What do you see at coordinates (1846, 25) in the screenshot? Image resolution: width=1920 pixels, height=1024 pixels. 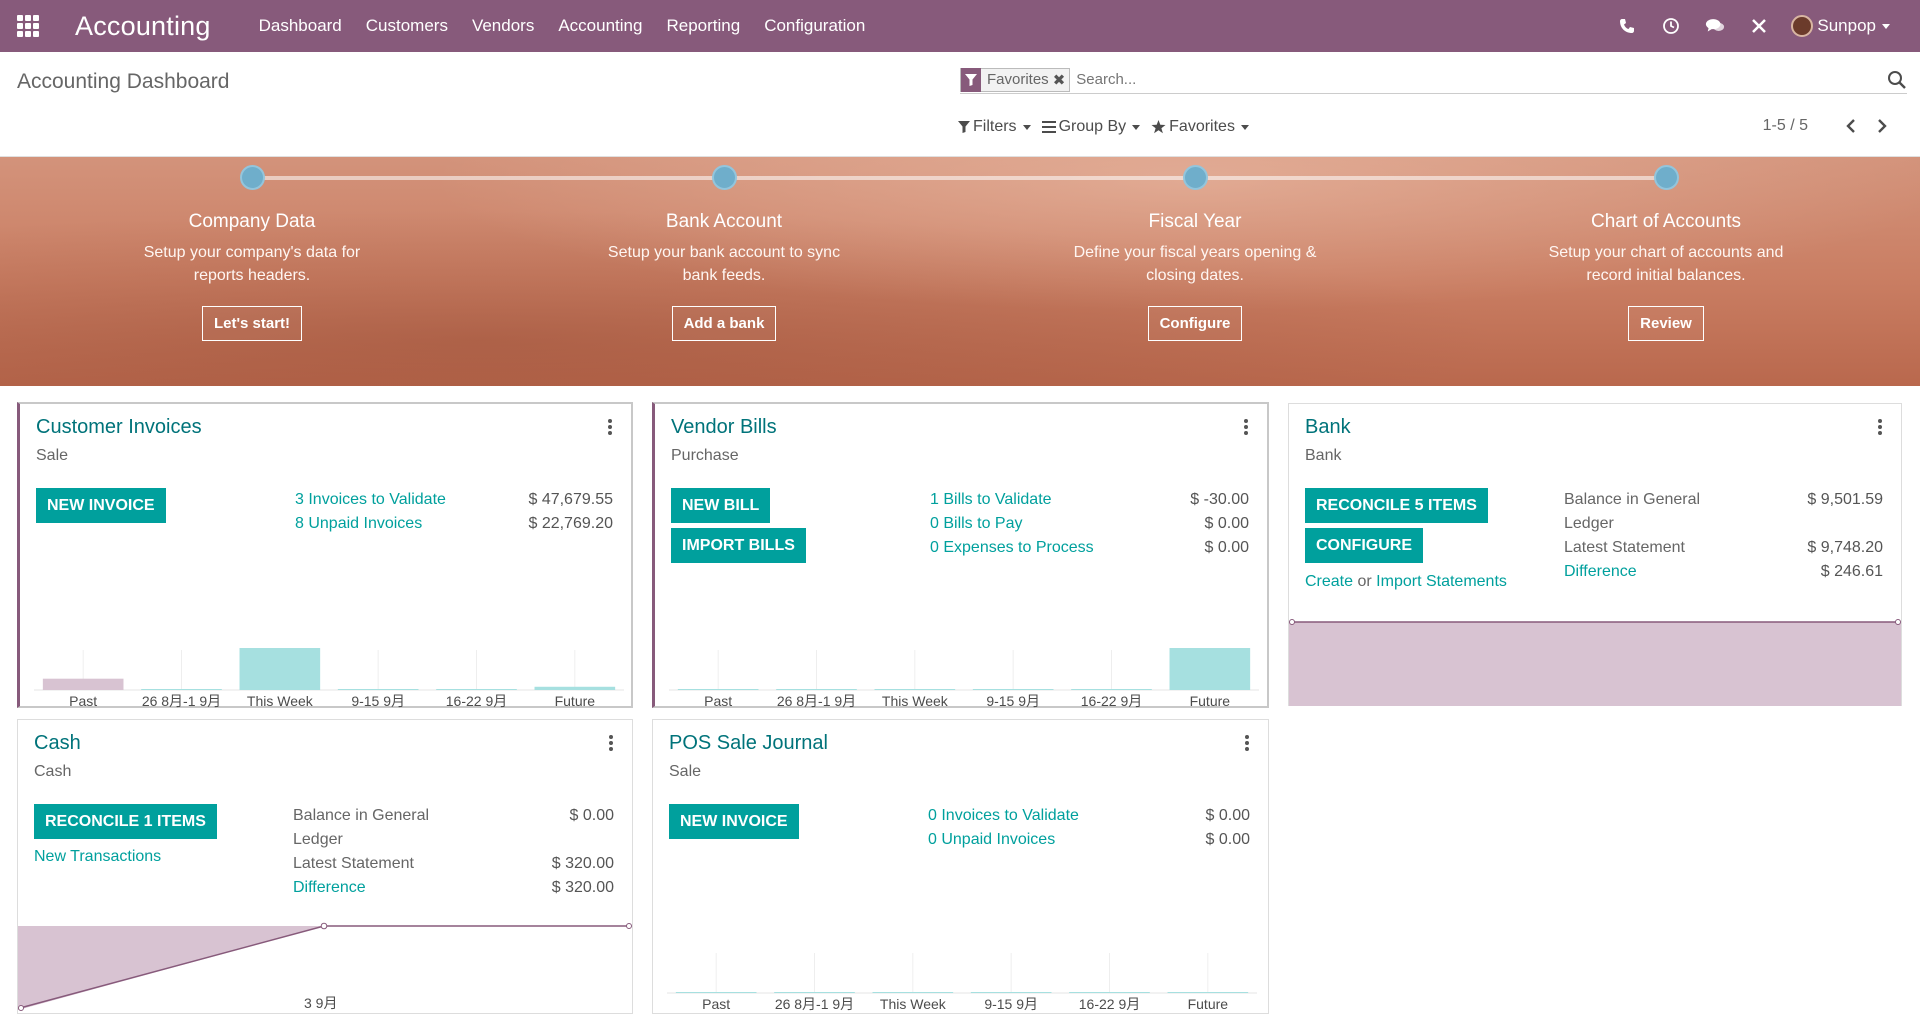 I see `user-name: Sunpop` at bounding box center [1846, 25].